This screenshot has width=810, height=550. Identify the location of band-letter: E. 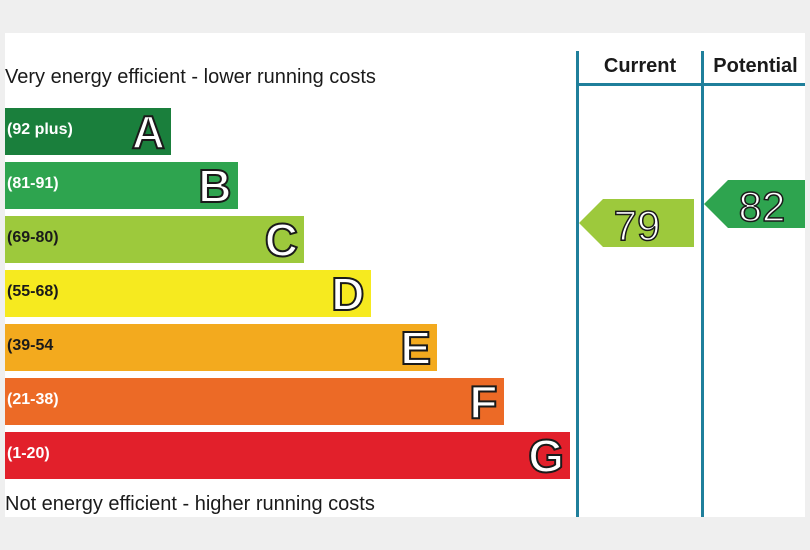
(415, 348).